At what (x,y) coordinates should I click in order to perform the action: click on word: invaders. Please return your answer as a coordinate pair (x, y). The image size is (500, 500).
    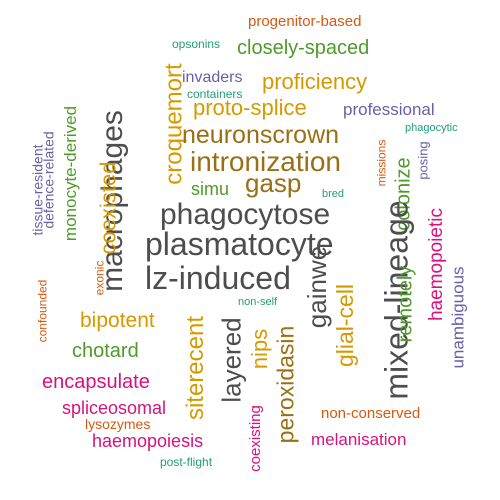
    Looking at the image, I should click on (212, 77).